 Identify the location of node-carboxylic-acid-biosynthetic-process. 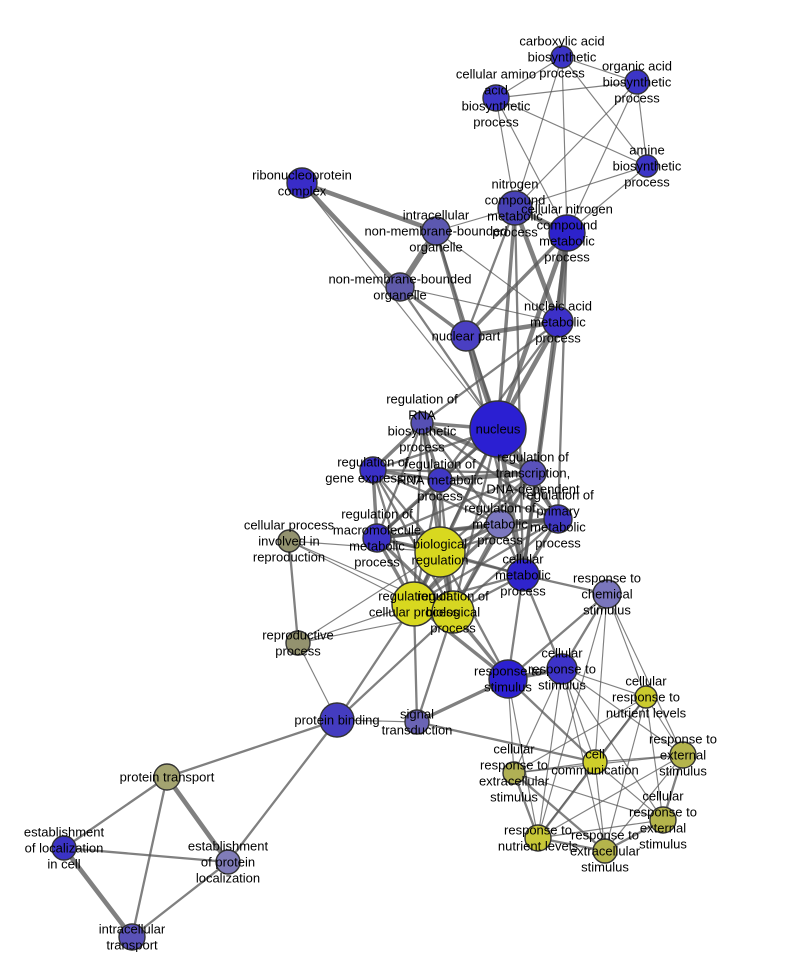
(562, 57).